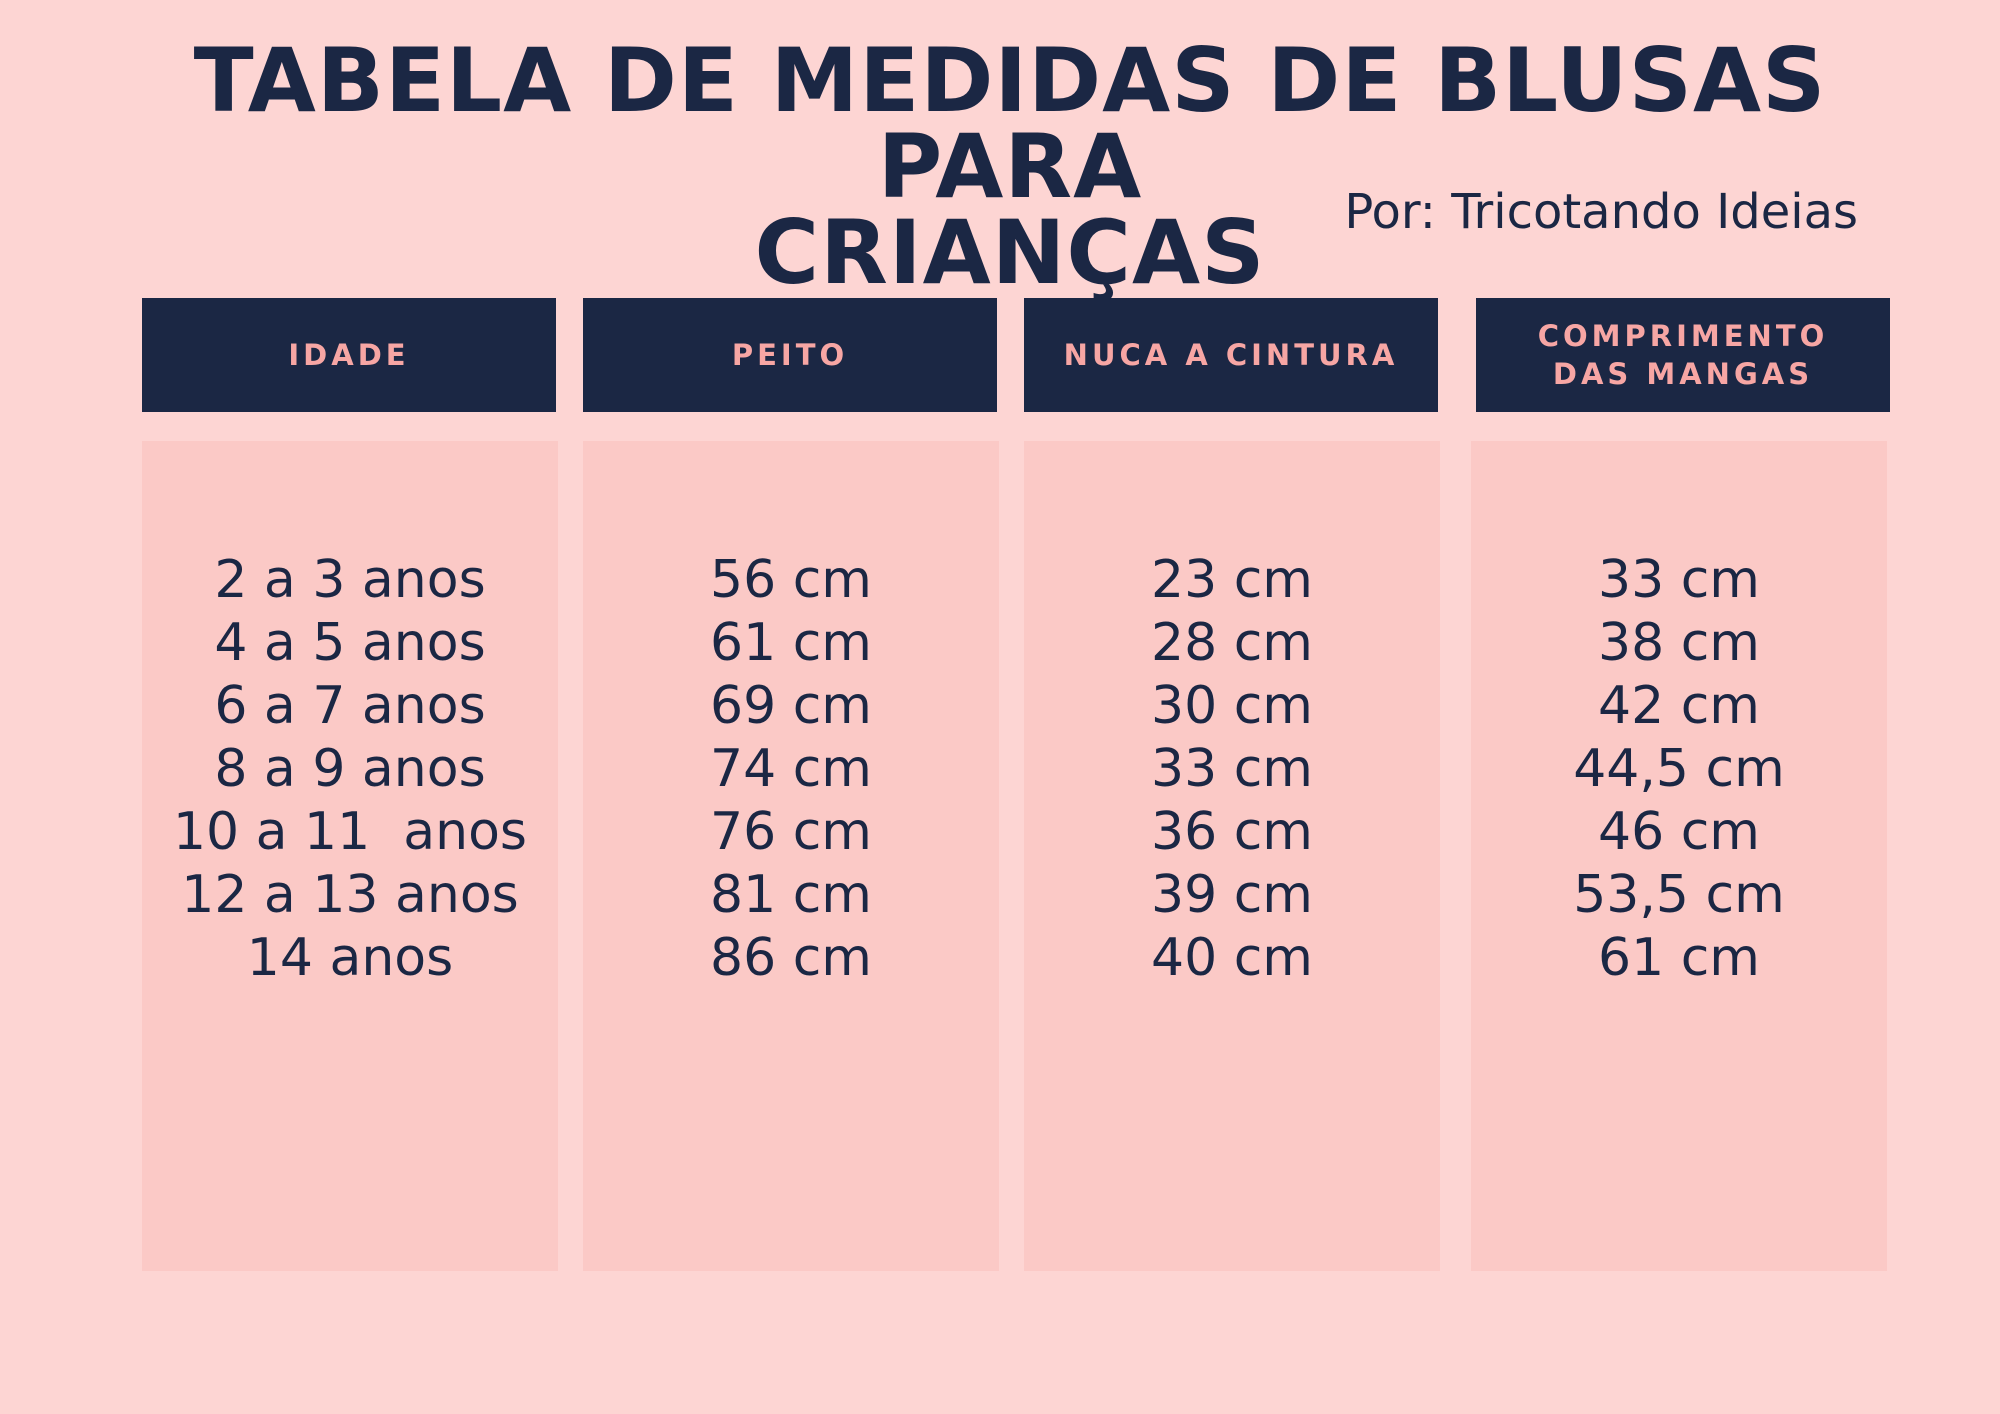  Describe the element at coordinates (350, 580) in the screenshot. I see `table-cell: 2 a 3 anos` at that location.